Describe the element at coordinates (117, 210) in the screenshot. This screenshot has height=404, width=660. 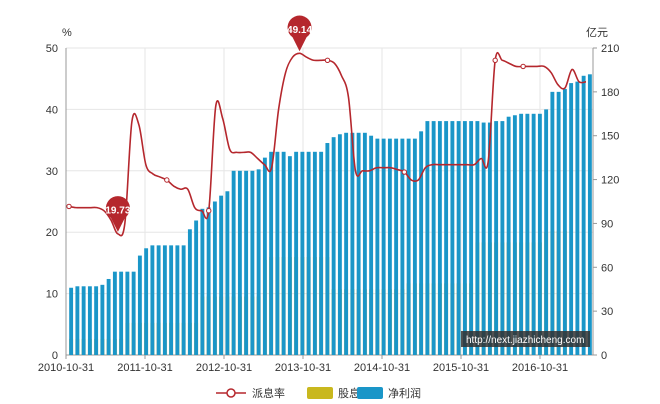
I see `peak-pin-label: 19.73` at that location.